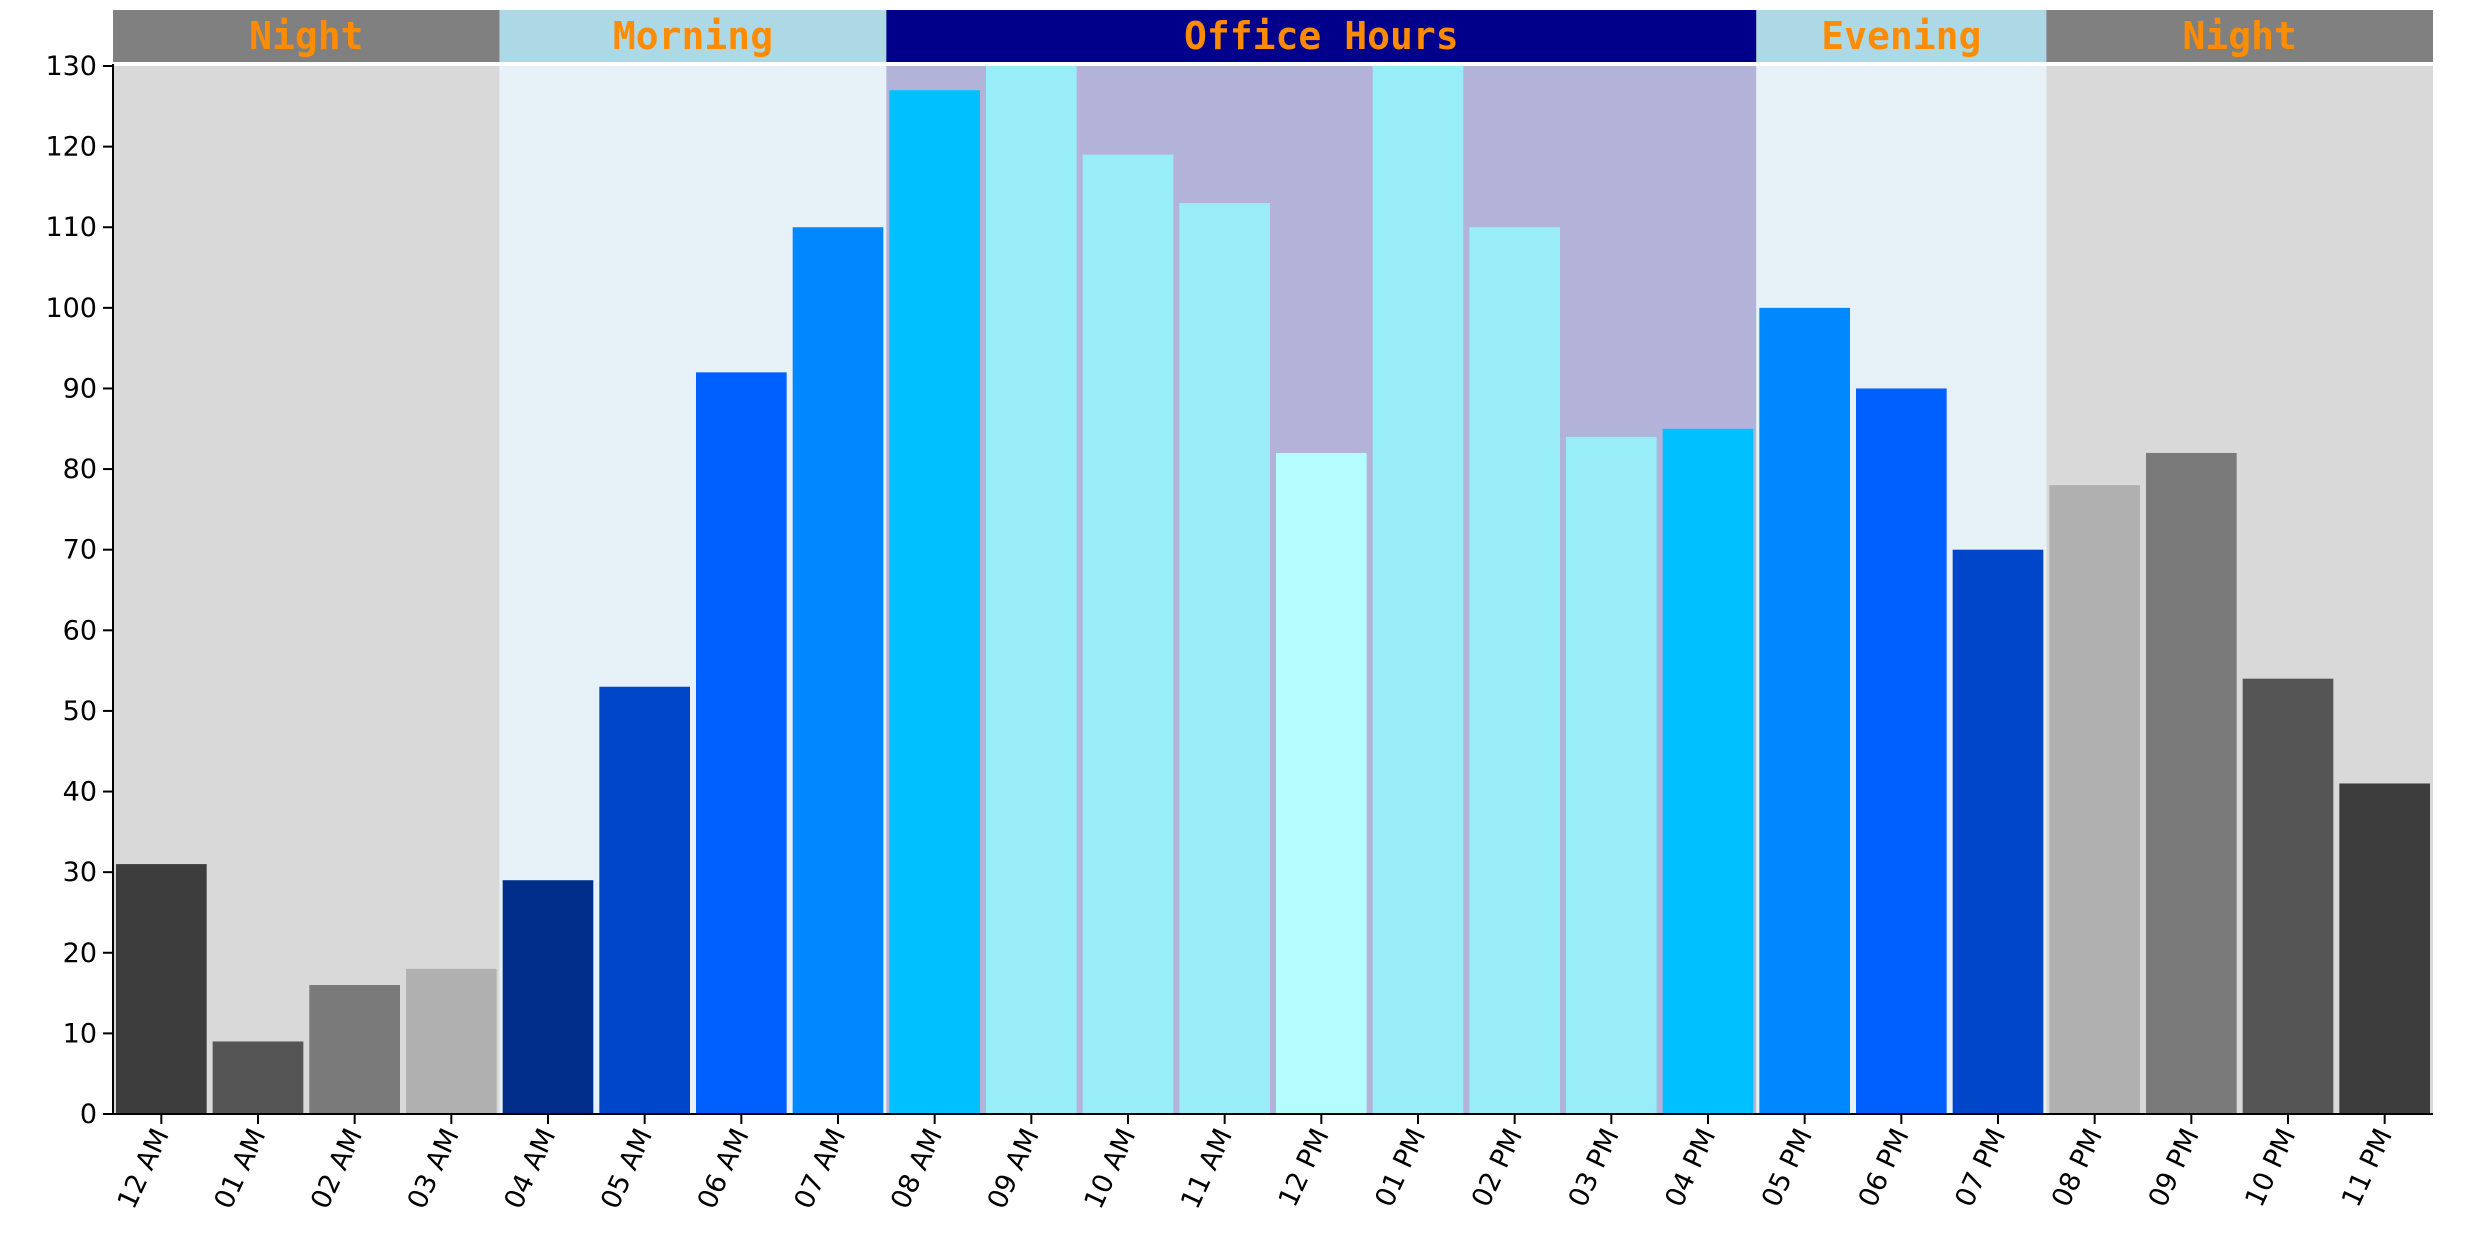 Image resolution: width=2476 pixels, height=1259 pixels. I want to click on period-label: Evening, so click(1901, 36).